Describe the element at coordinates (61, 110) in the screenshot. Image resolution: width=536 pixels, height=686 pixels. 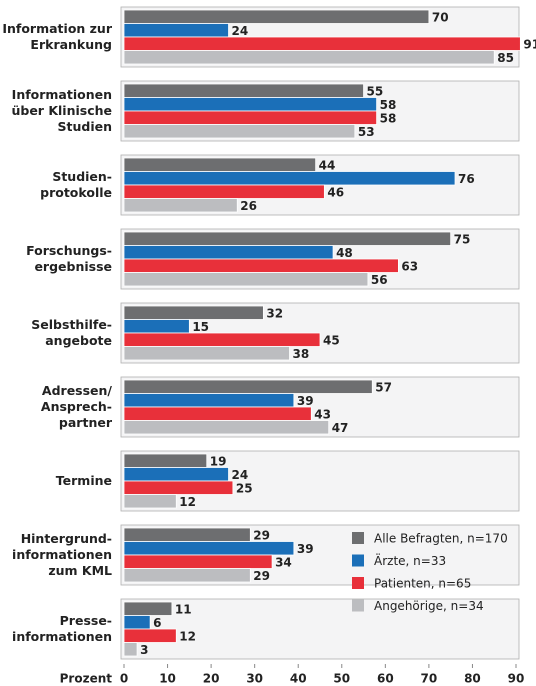
I see `category-label: Informationen über Klinische Studien` at that location.